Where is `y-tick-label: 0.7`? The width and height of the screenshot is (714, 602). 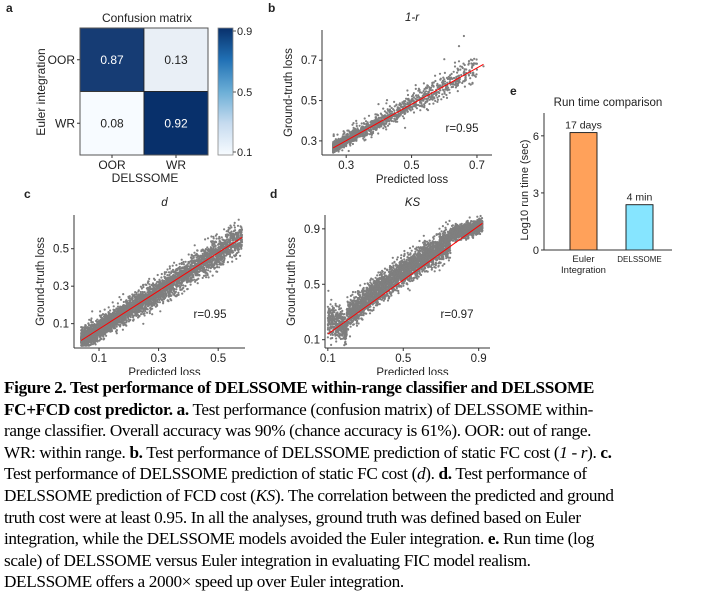 y-tick-label: 0.7 is located at coordinates (309, 61).